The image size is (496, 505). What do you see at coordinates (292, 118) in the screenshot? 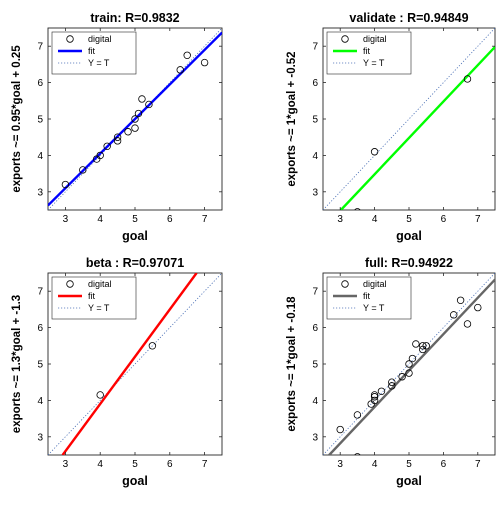
I see `y-axis-label: exports ~= 1*goal + -0.52` at bounding box center [292, 118].